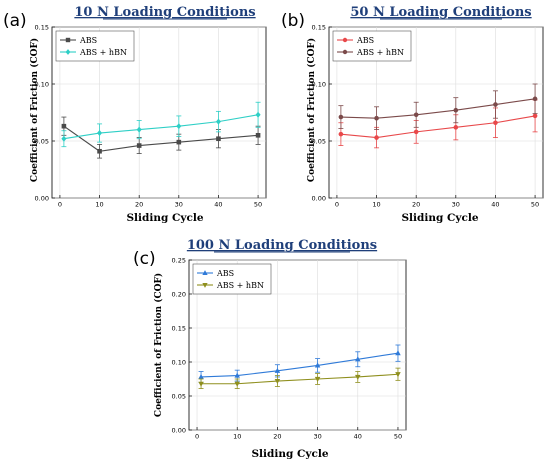 The height and width of the screenshot is (462, 550). I want to click on panel-a-title: 10 N Loading Conditions, so click(164, 12).